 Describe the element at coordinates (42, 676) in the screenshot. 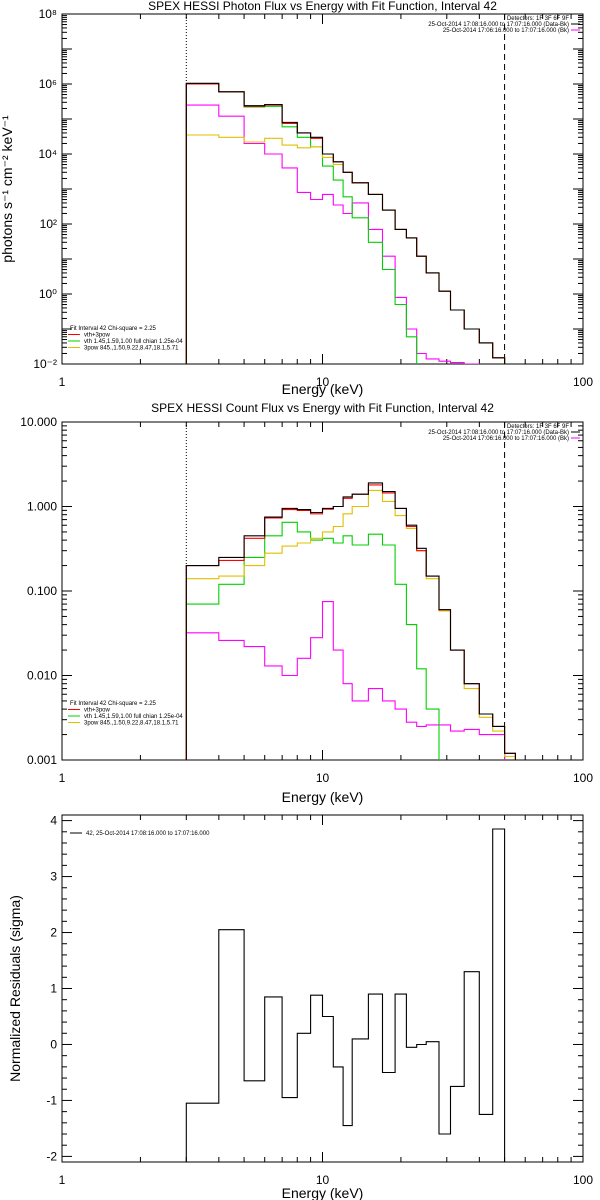

I see `y-tick-label: 0.010` at that location.